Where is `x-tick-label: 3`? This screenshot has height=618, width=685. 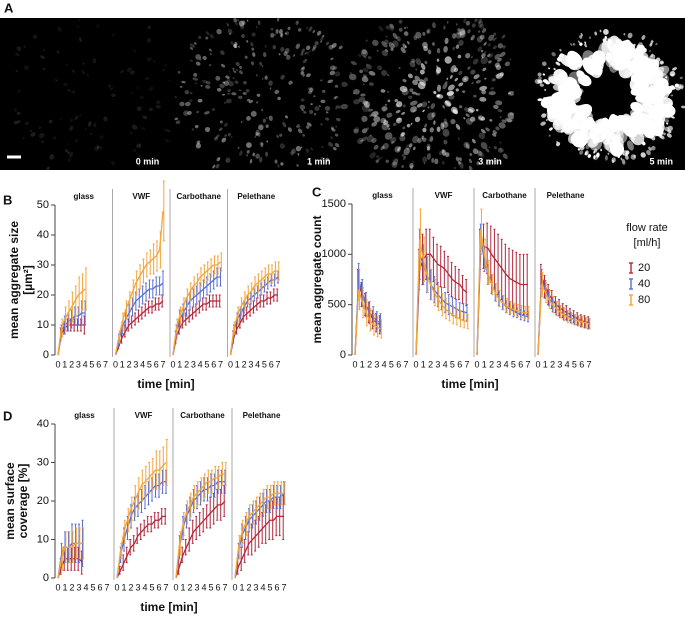
x-tick-label: 3 is located at coordinates (78, 587).